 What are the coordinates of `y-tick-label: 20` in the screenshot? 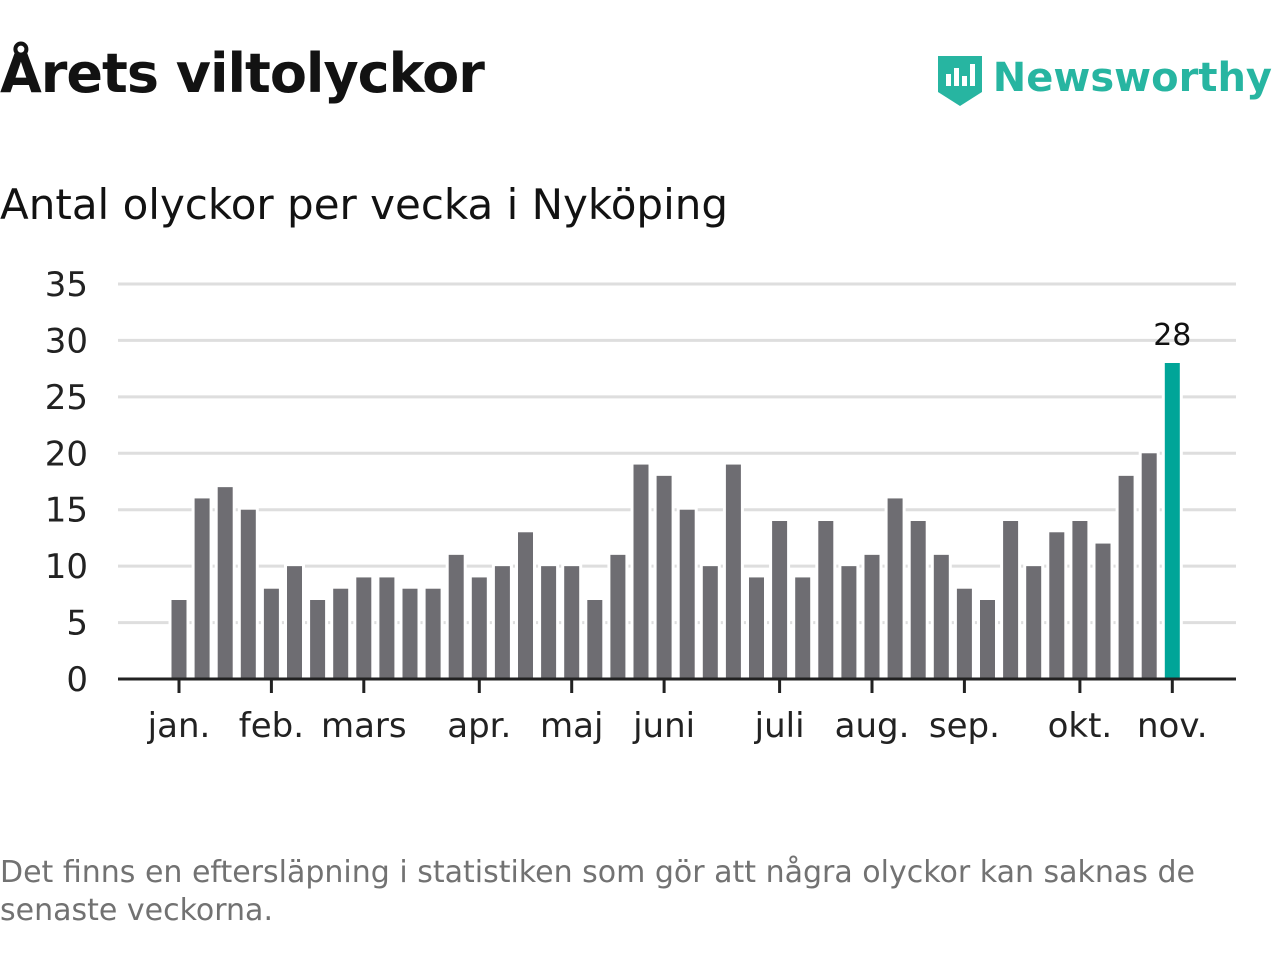 It's located at (66, 454).